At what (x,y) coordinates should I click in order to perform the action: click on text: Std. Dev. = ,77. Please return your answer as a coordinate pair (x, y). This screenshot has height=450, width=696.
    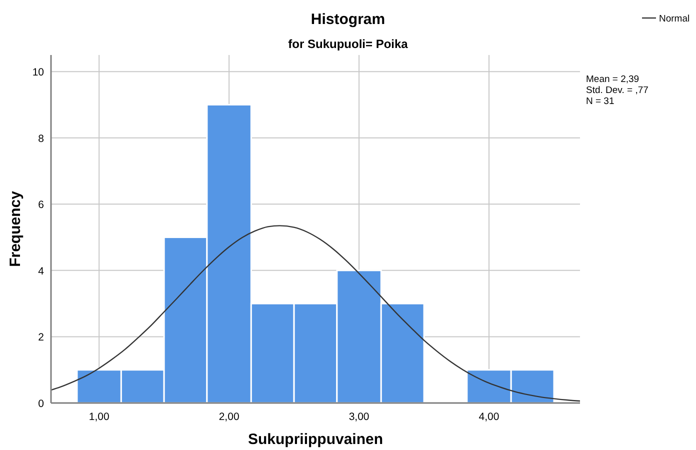
    Looking at the image, I should click on (617, 90).